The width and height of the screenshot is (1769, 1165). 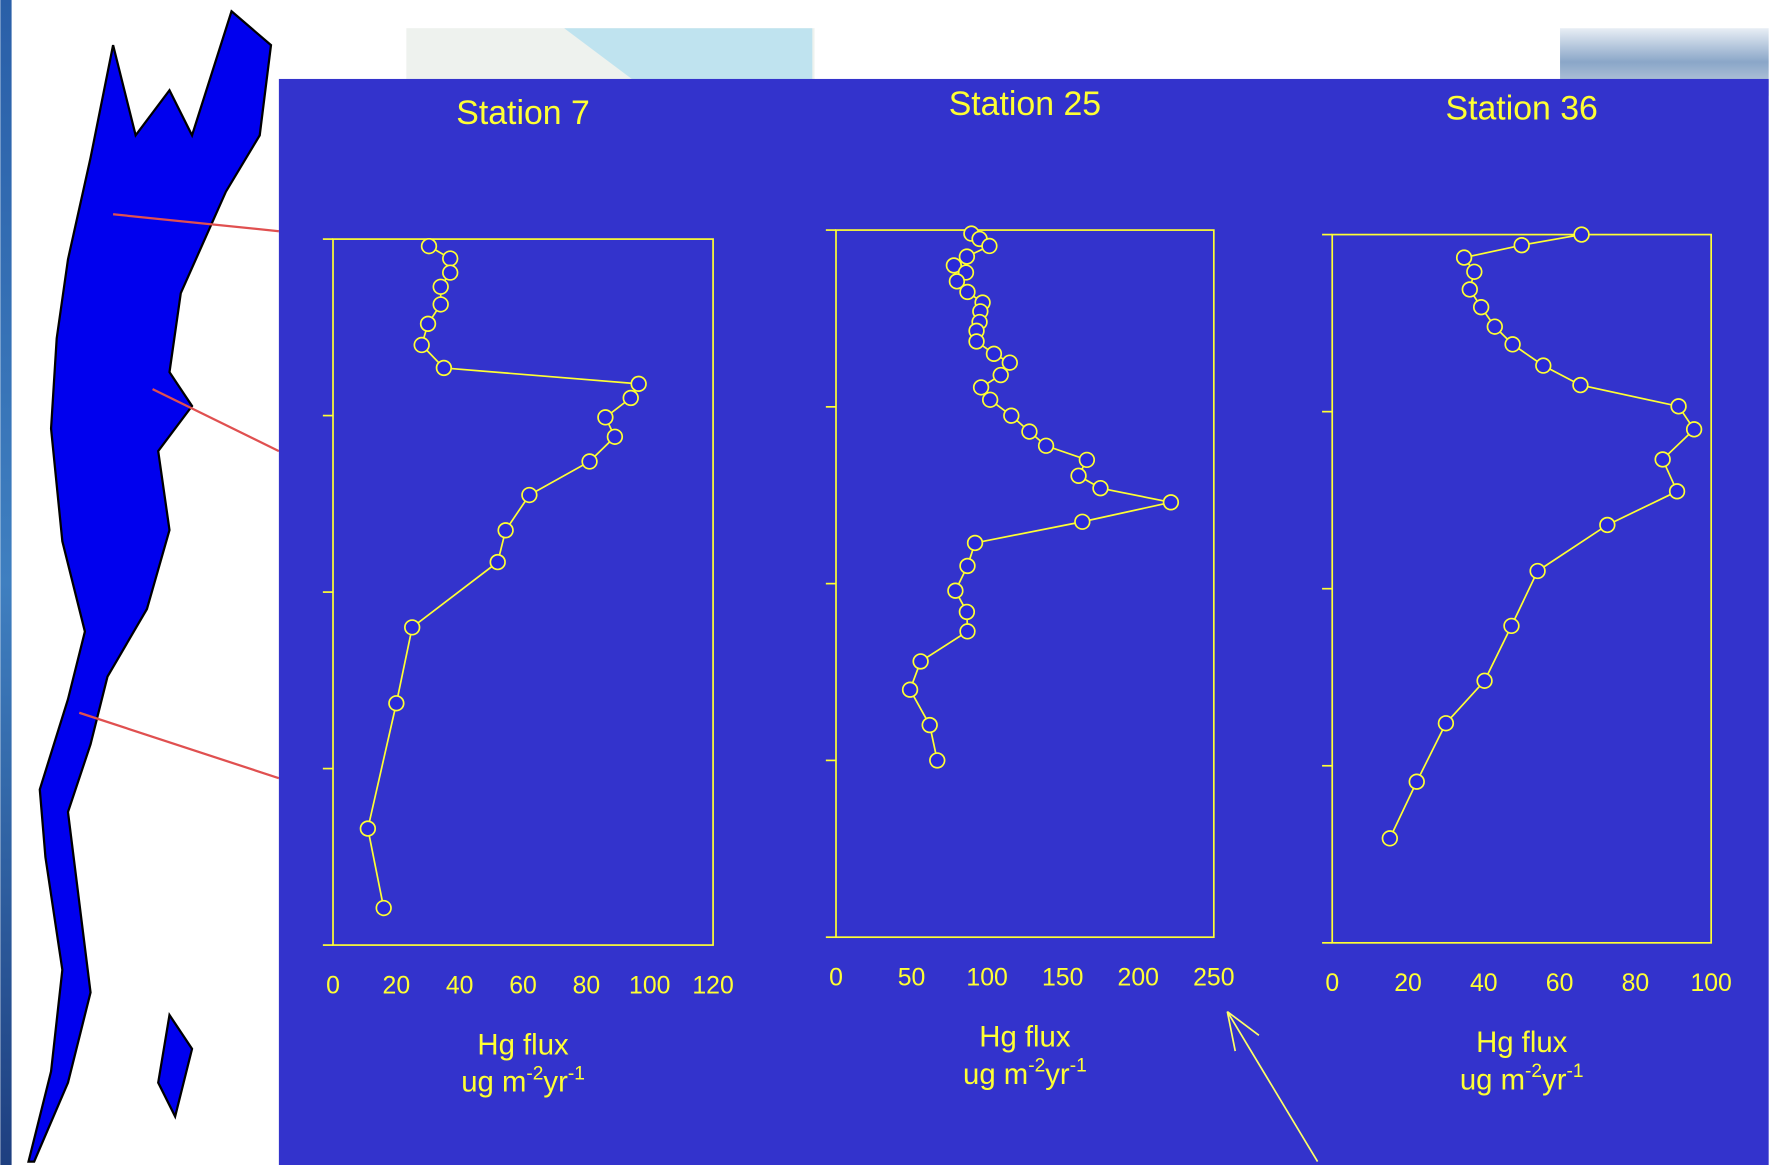 What do you see at coordinates (6, 582) in the screenshot?
I see `edge-strip` at bounding box center [6, 582].